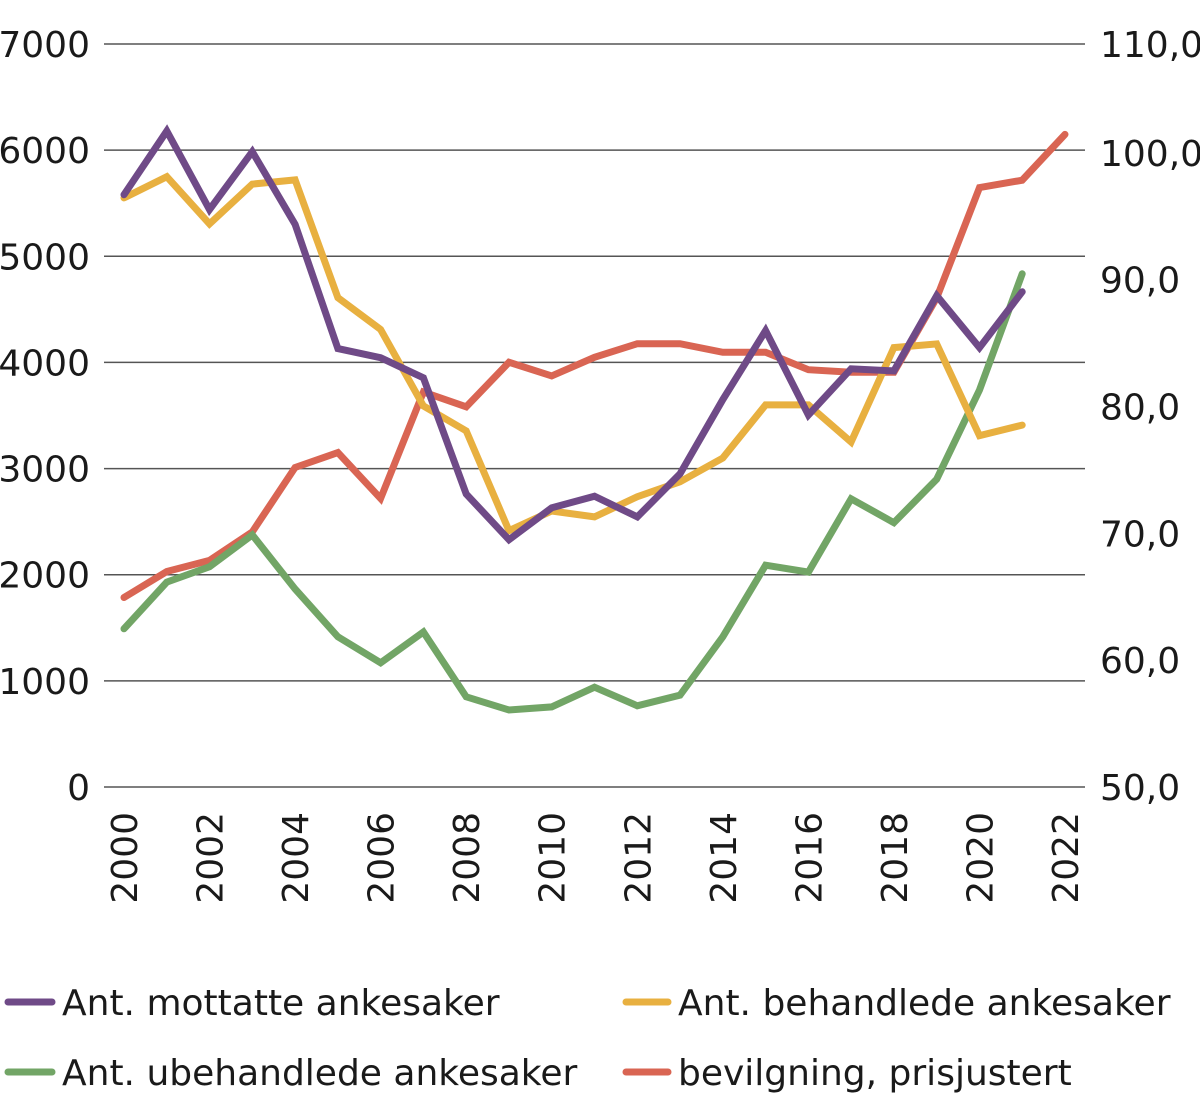 This screenshot has height=1115, width=1200. Describe the element at coordinates (467, 858) in the screenshot. I see `x-axis-tick-label: 2008` at that location.